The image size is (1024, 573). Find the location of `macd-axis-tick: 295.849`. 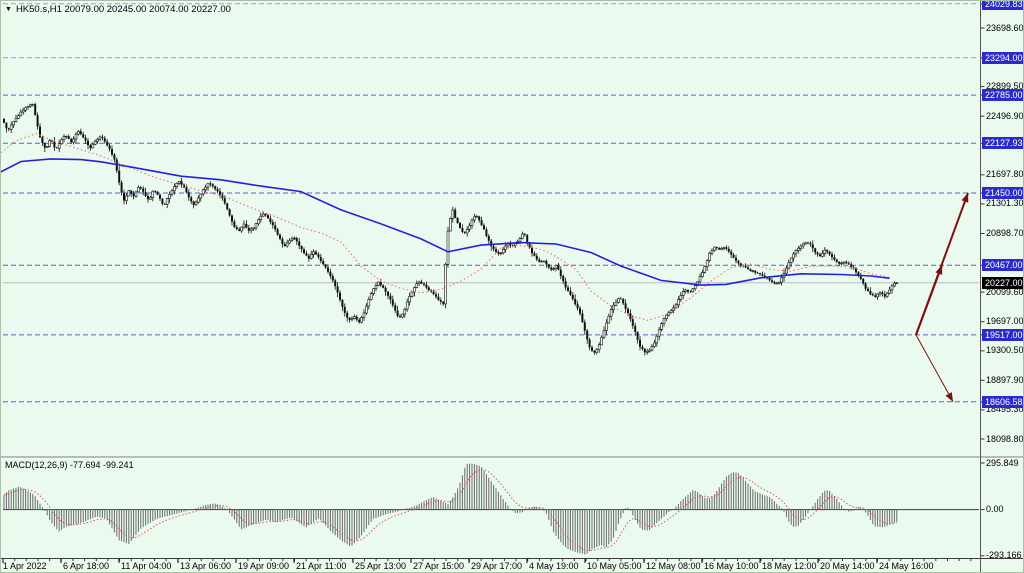

macd-axis-tick: 295.849 is located at coordinates (1002, 462).